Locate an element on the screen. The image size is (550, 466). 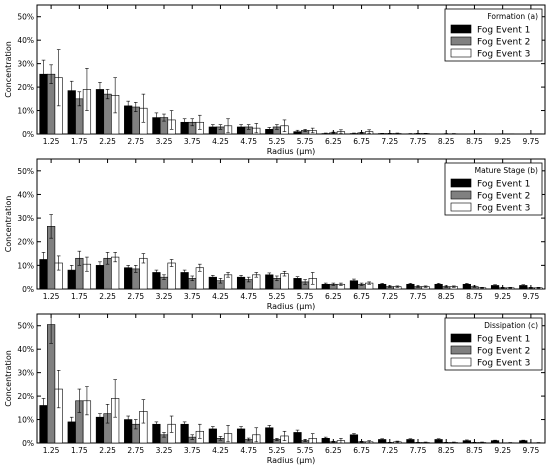
legend-title: Dissipation (c) is located at coordinates (511, 325).